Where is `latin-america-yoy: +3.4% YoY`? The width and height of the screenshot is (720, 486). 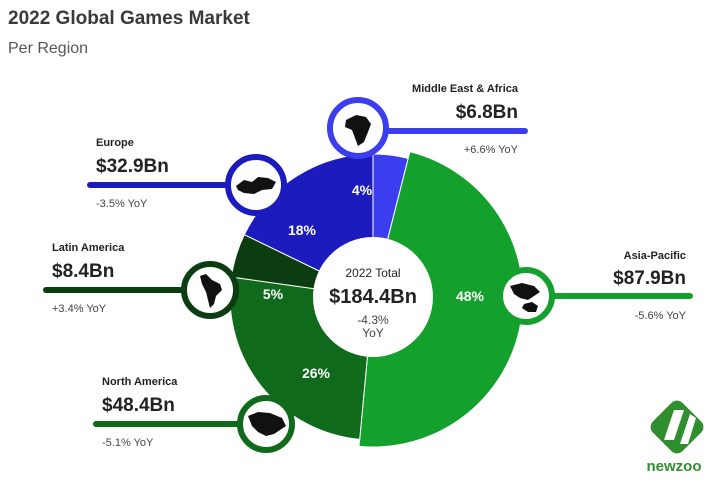 latin-america-yoy: +3.4% YoY is located at coordinates (79, 309).